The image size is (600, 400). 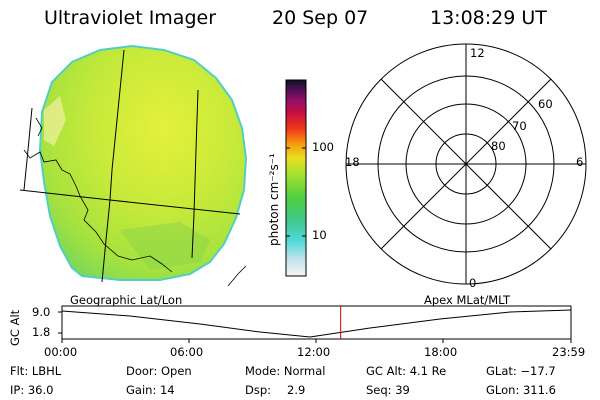 I want to click on instrument-title: Ultraviolet Imager, so click(x=130, y=18).